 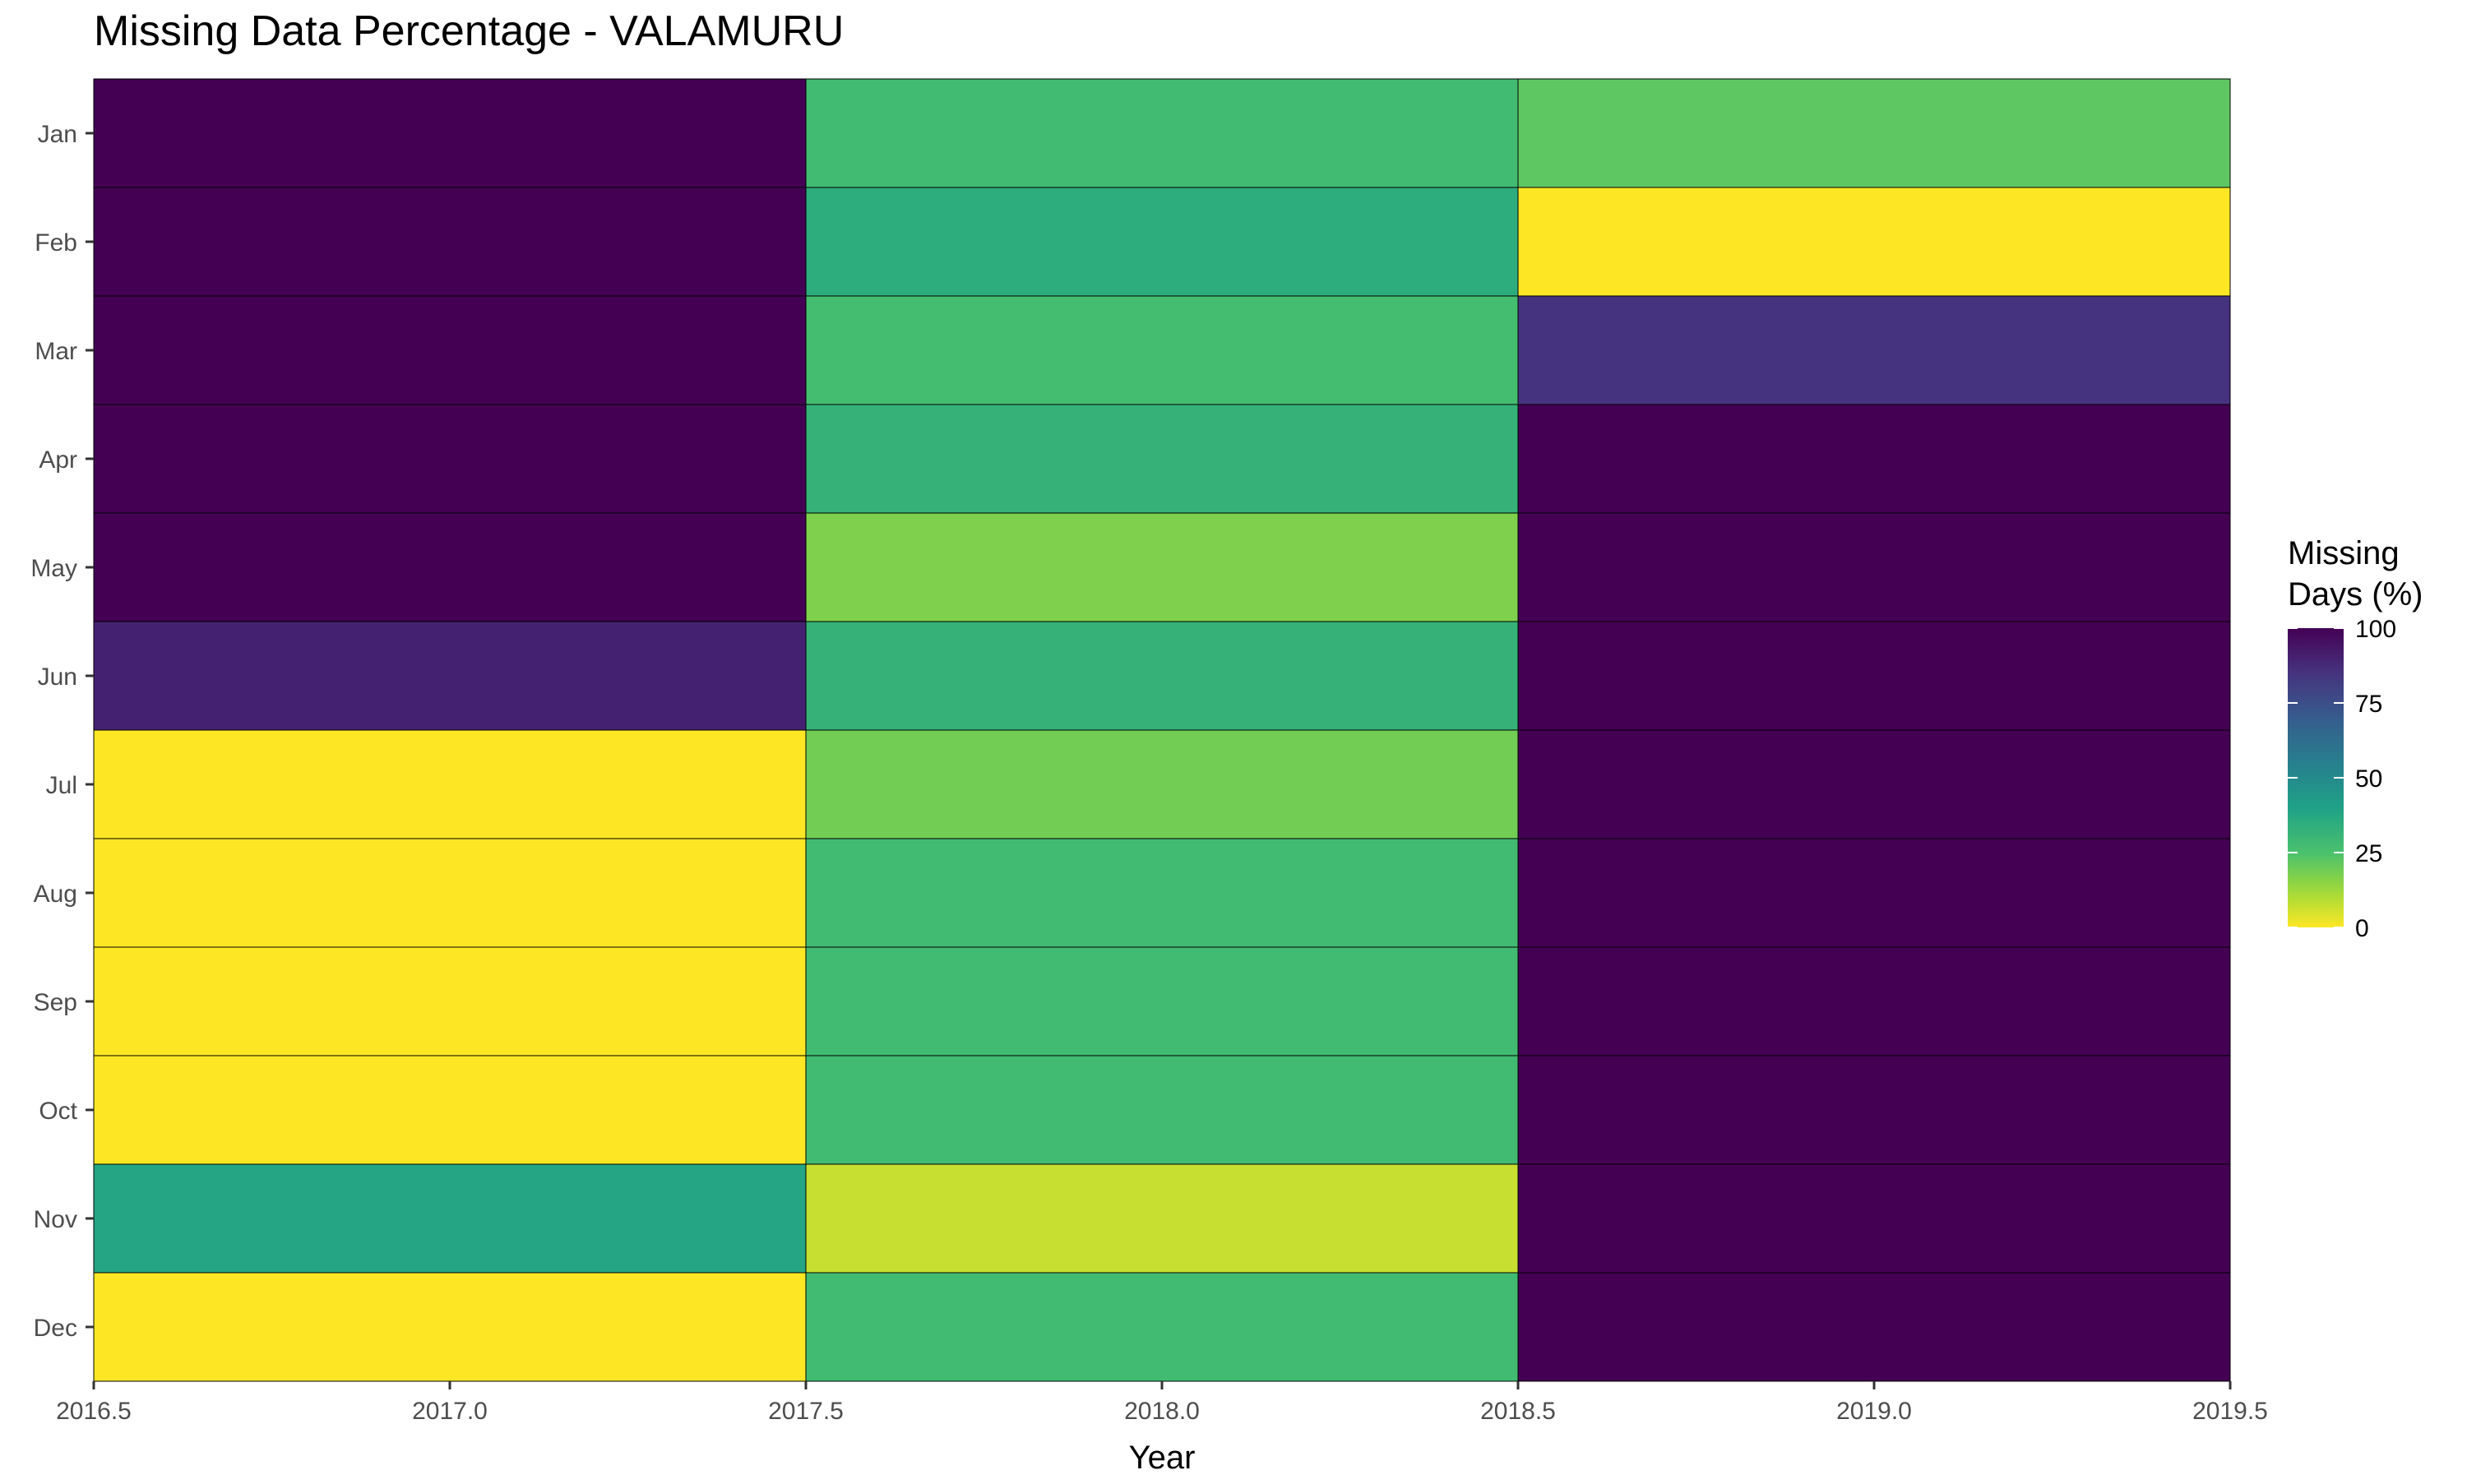 I want to click on y-tick-label: Aug, so click(x=56, y=895).